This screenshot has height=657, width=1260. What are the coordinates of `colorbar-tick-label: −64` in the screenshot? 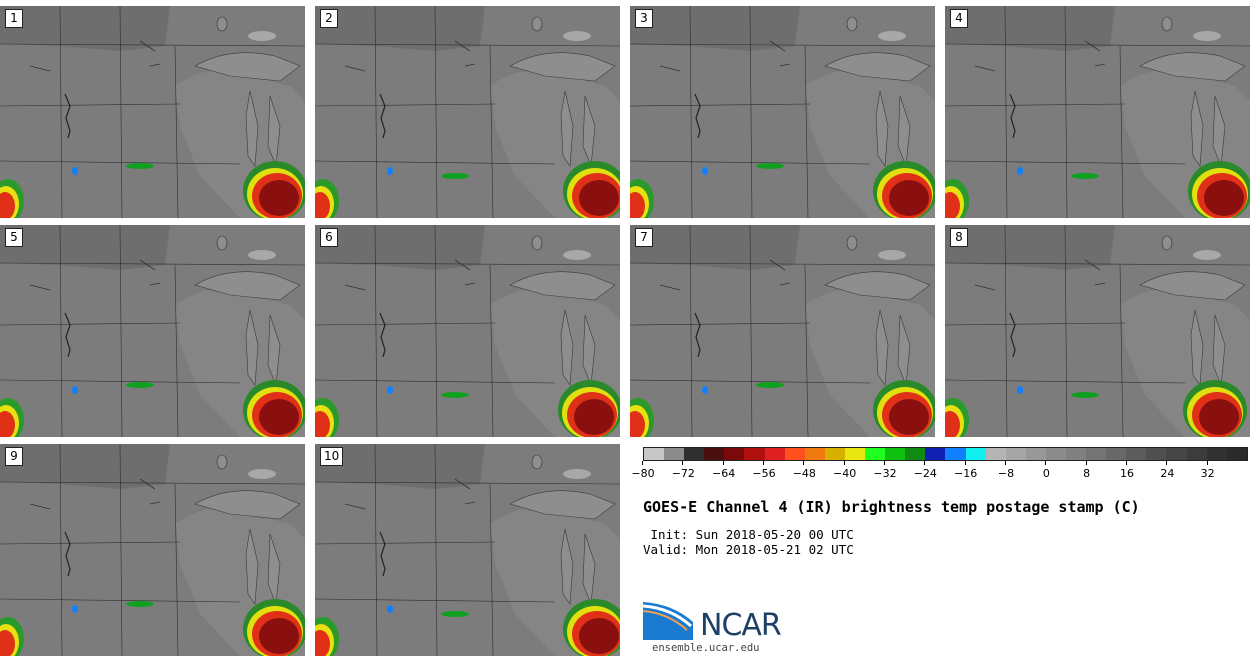 It's located at (724, 470).